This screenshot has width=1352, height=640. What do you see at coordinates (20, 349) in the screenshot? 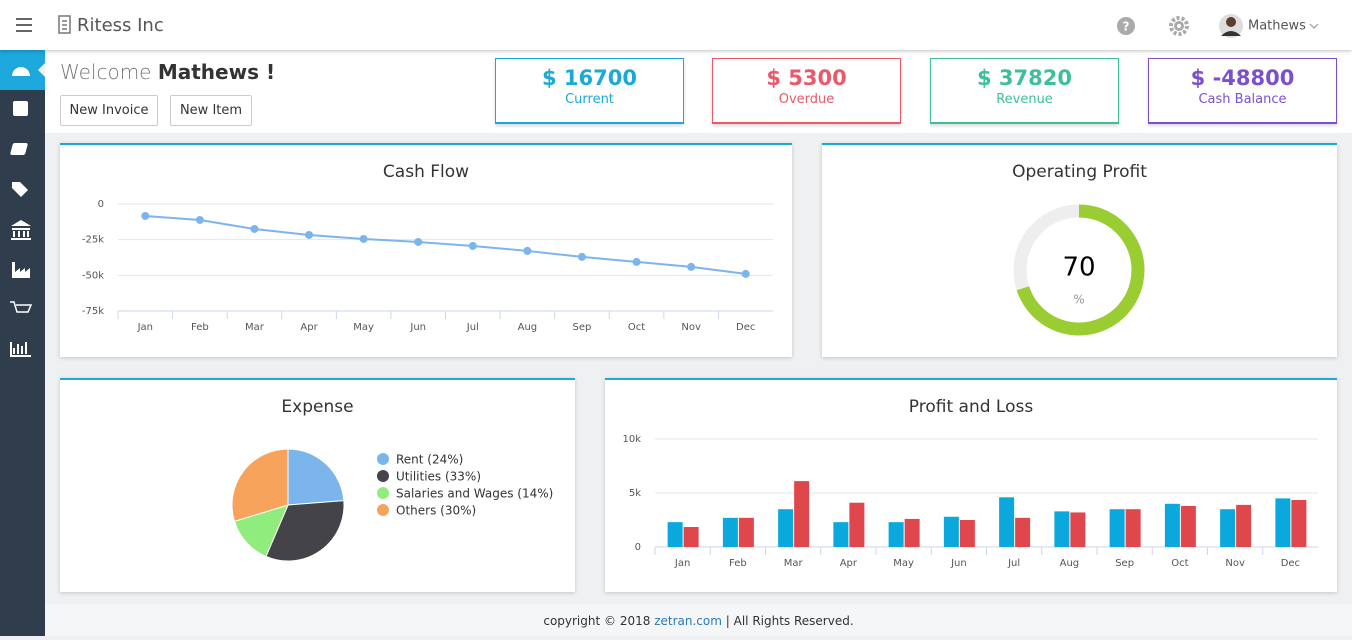
I see `report-icon` at bounding box center [20, 349].